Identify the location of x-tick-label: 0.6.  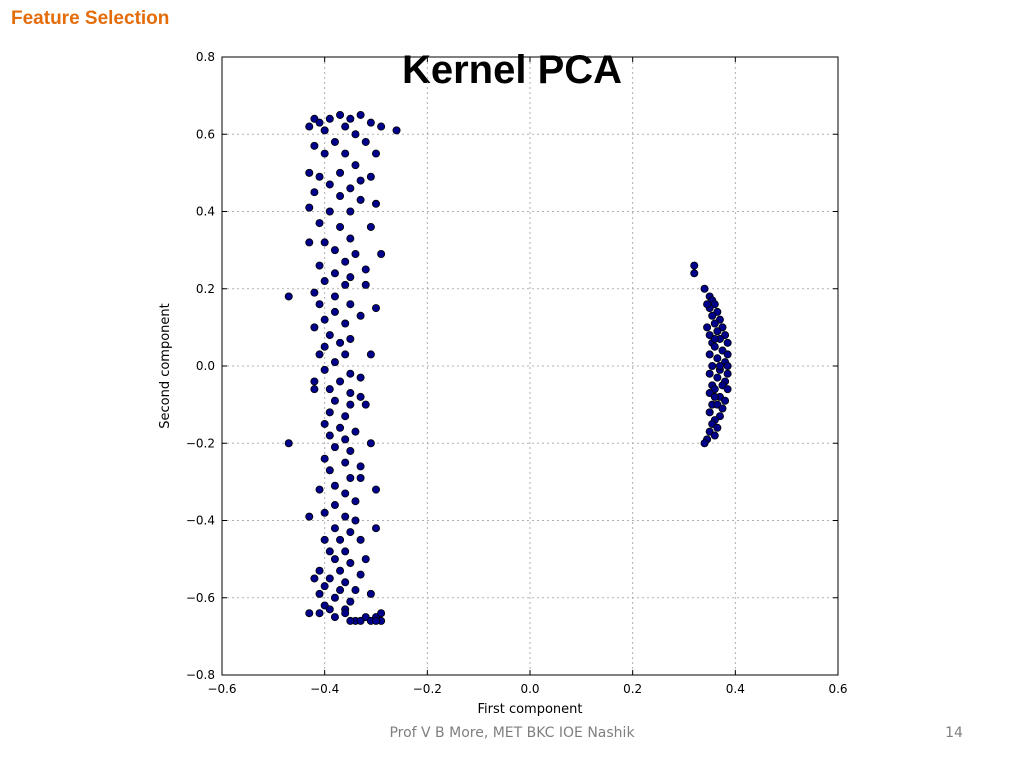
(837, 689).